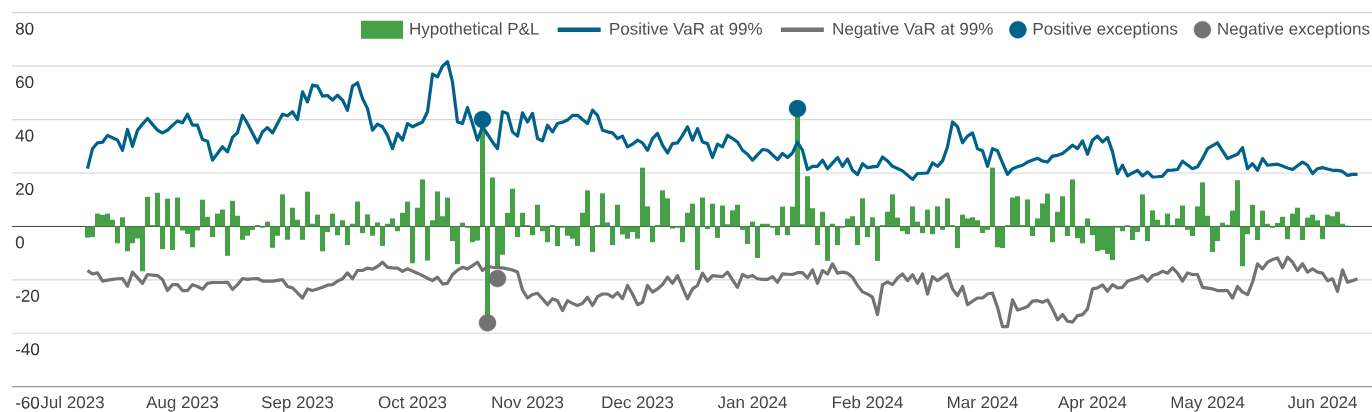  I want to click on x-tick-label: Apr 2024, so click(1092, 404).